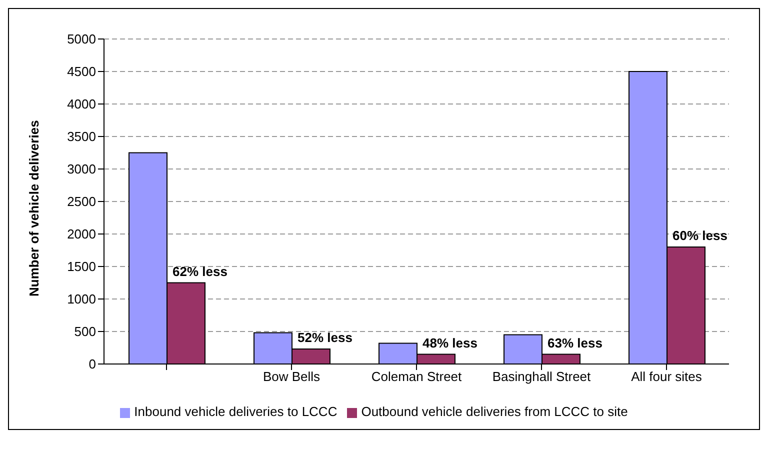 The height and width of the screenshot is (450, 771). I want to click on annotation: 63% less, so click(575, 342).